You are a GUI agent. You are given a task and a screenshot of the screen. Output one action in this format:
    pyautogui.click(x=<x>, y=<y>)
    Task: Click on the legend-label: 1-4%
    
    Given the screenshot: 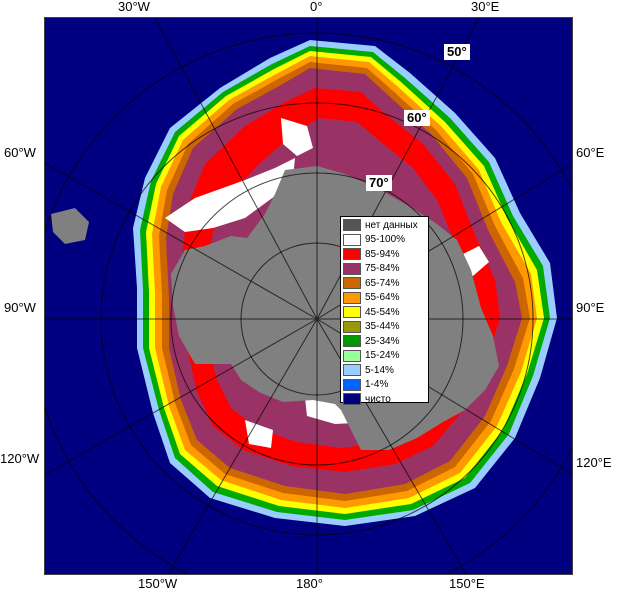 What is the action you would take?
    pyautogui.click(x=377, y=385)
    